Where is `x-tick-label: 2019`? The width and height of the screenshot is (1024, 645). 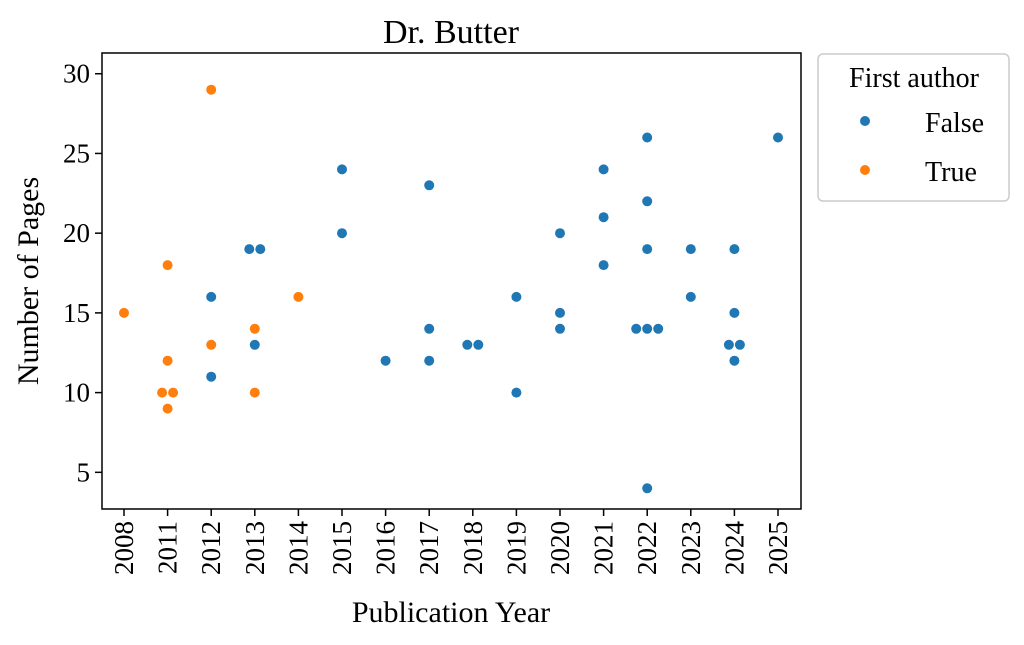
x-tick-label: 2019 is located at coordinates (516, 548).